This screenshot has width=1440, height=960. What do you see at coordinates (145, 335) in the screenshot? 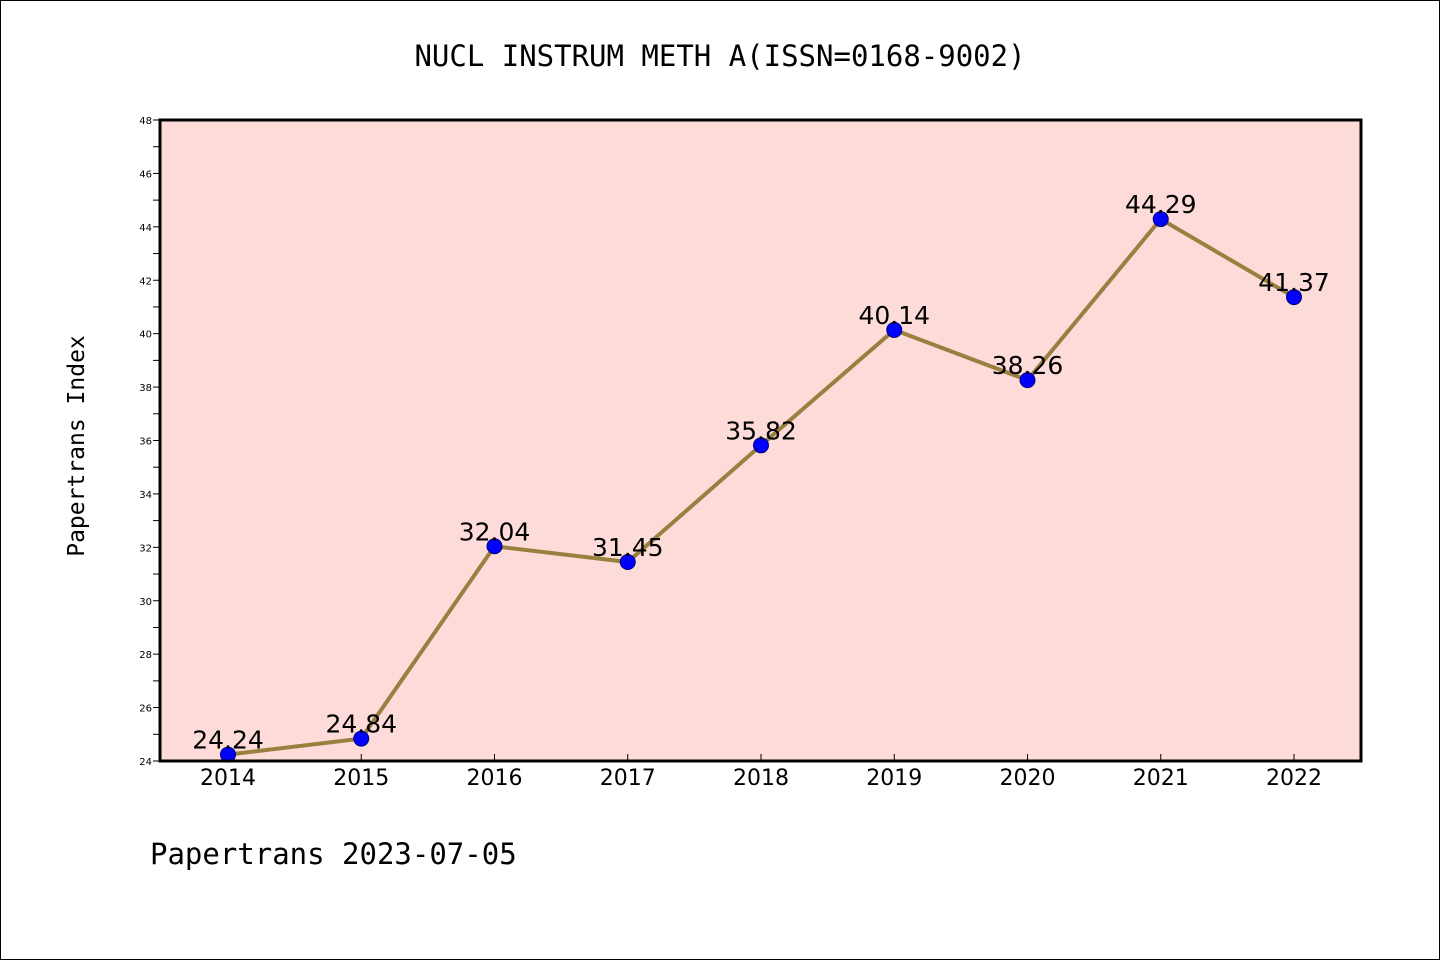
I see `y-tick-label: 40` at bounding box center [145, 335].